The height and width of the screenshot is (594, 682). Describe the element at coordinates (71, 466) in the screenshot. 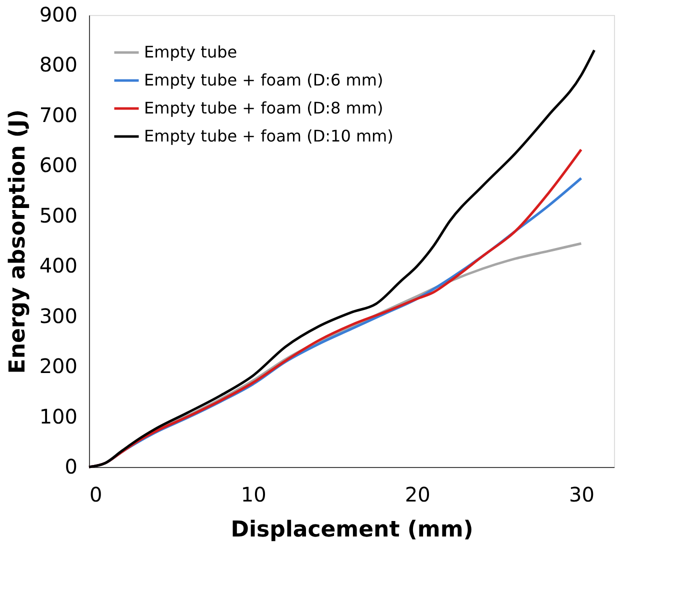

I see `y-tick-label: 0` at that location.